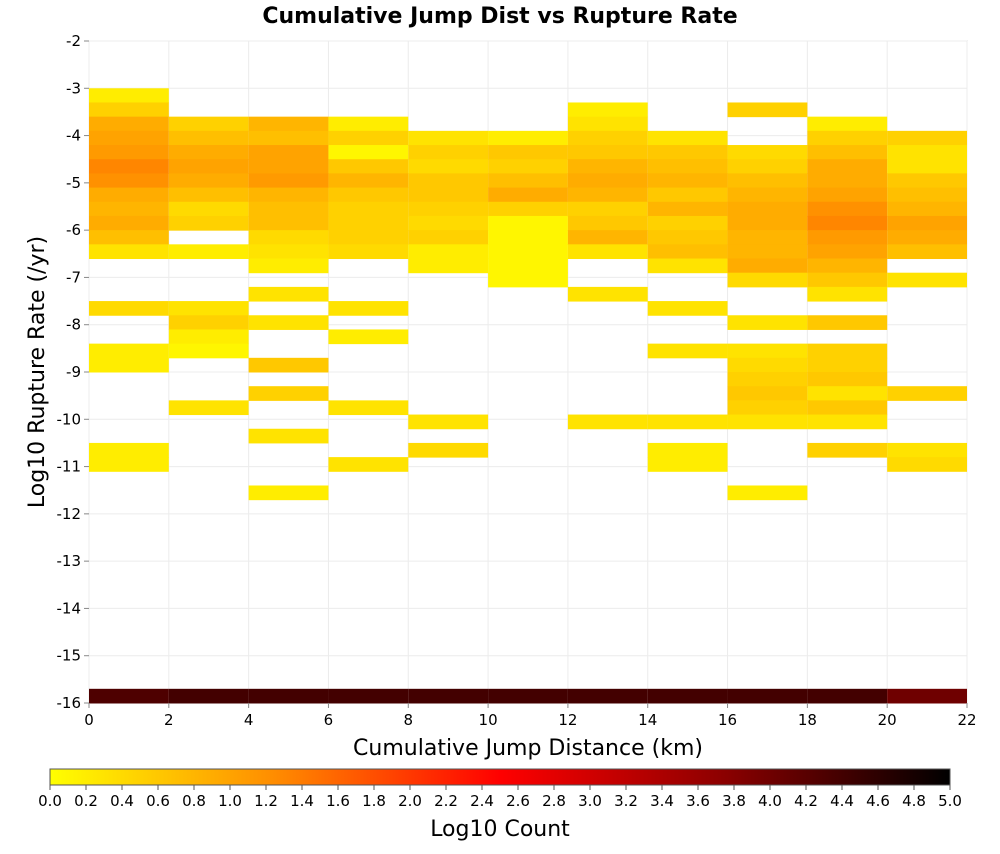  What do you see at coordinates (410, 801) in the screenshot?
I see `colorbar-tick-label: 2.0` at bounding box center [410, 801].